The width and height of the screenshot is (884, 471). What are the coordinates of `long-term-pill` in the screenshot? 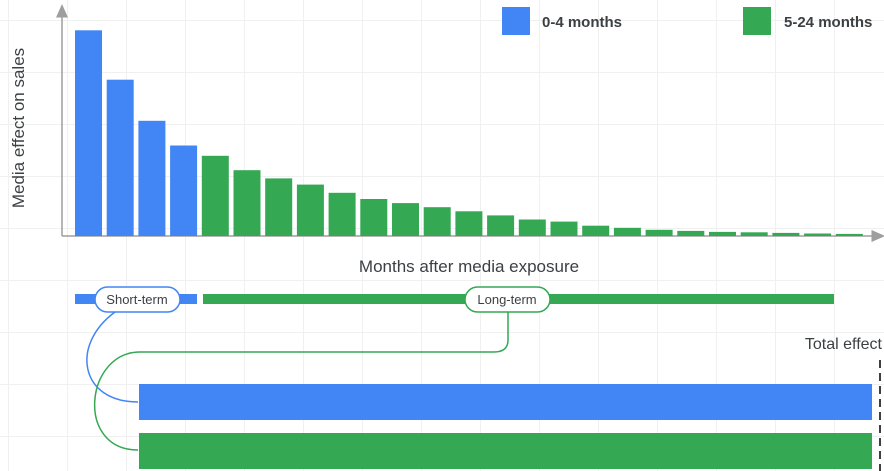 It's located at (507, 299).